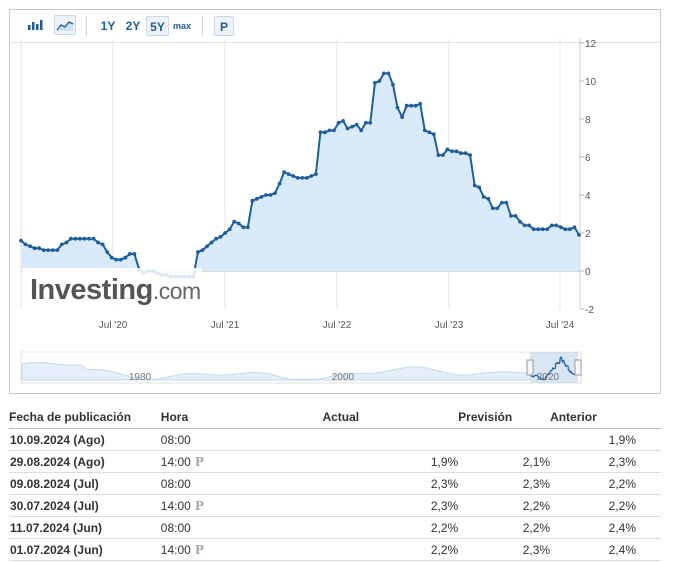  I want to click on x-tick-label: Jul '22, so click(337, 325).